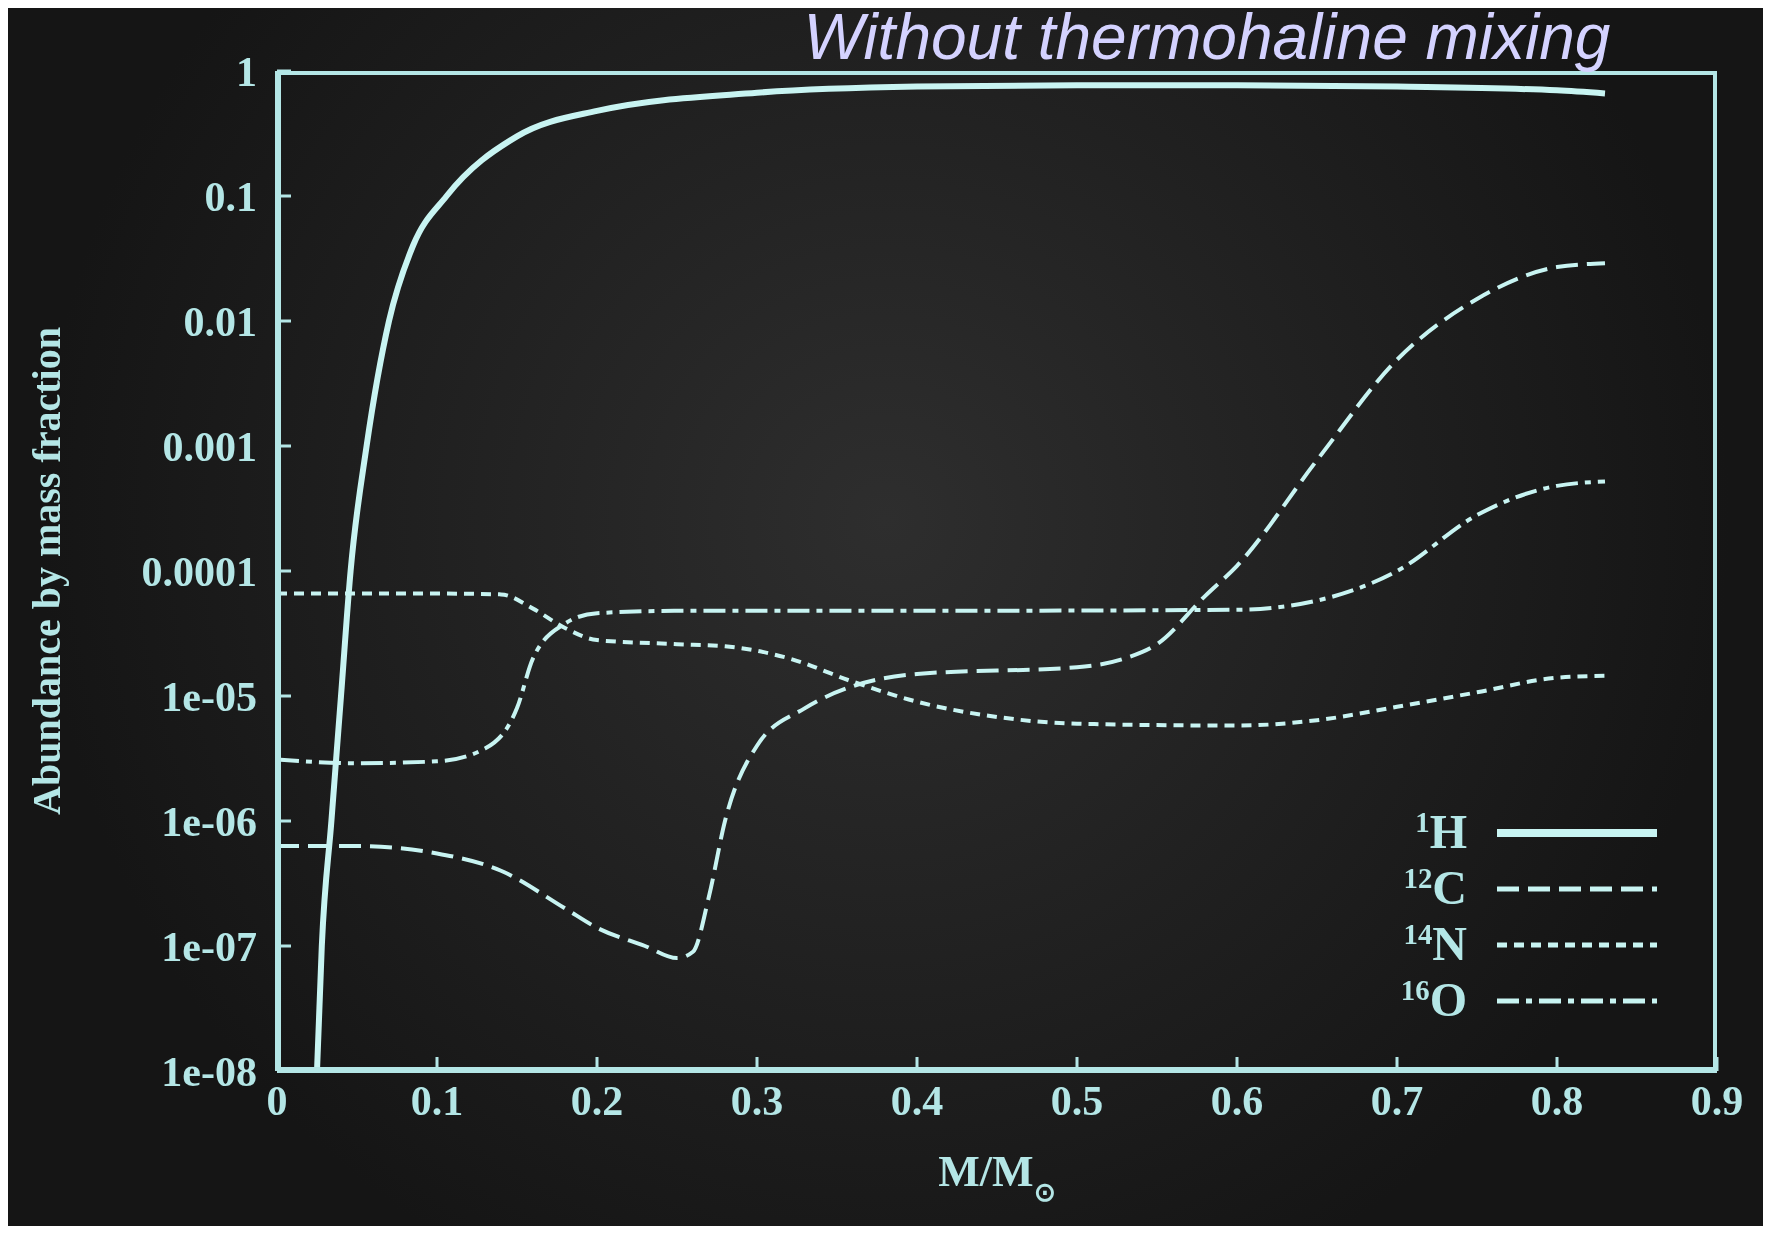 This screenshot has width=1771, height=1234. Describe the element at coordinates (437, 1100) in the screenshot. I see `x-tick-label: 0.1` at that location.